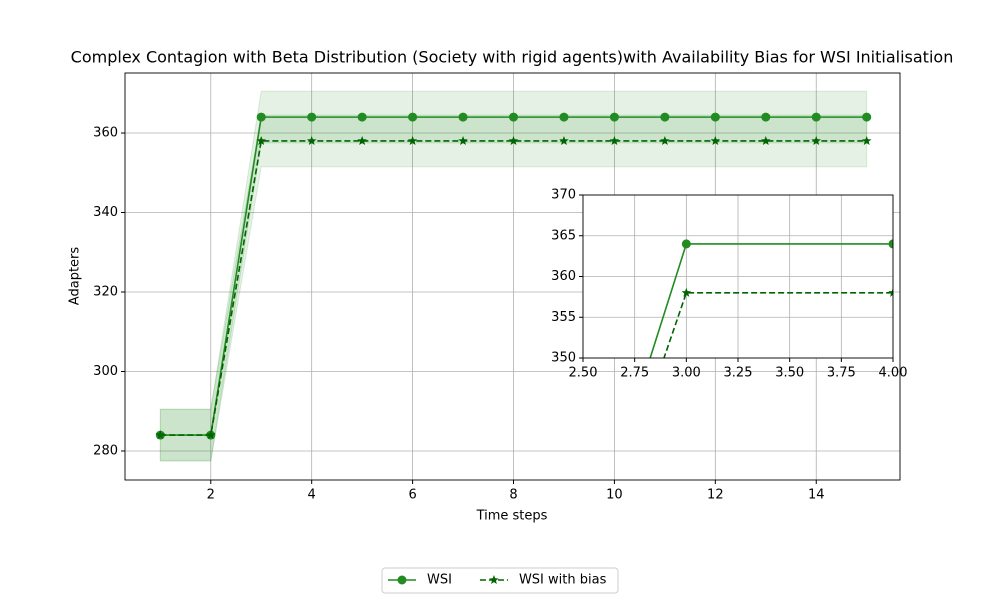  Describe the element at coordinates (738, 373) in the screenshot. I see `x-tick-label: 3.25` at that location.